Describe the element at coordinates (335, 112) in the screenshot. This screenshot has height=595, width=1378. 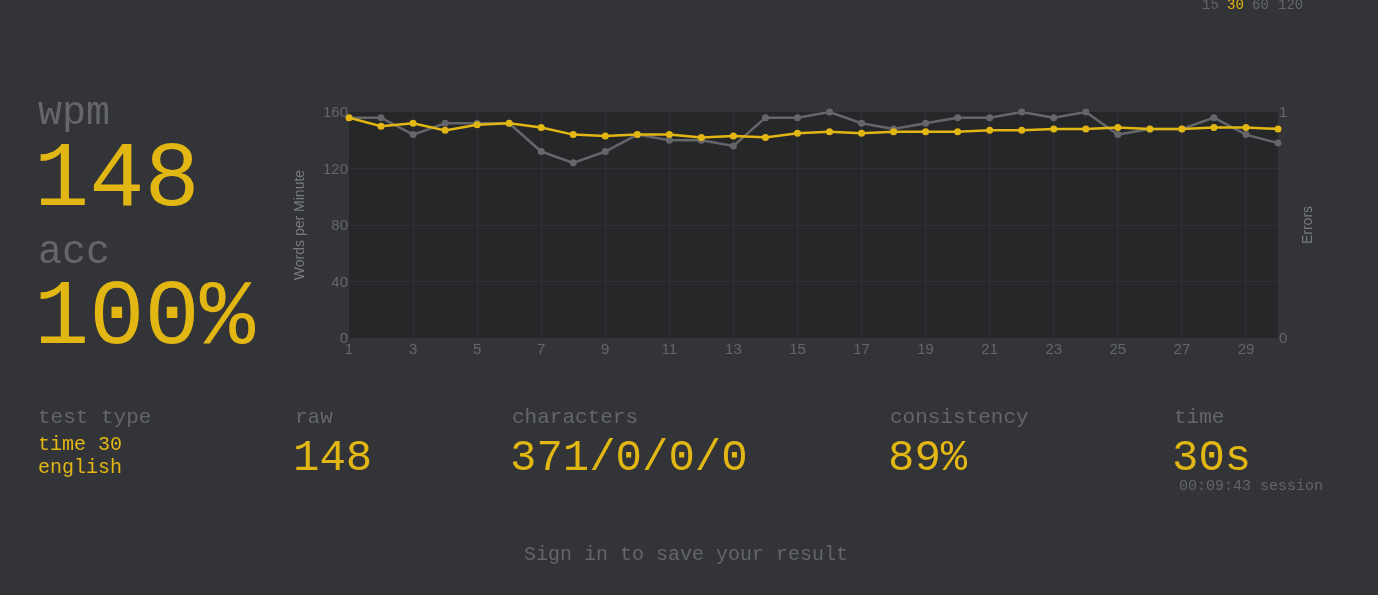
I see `y-tick-label: 160` at that location.